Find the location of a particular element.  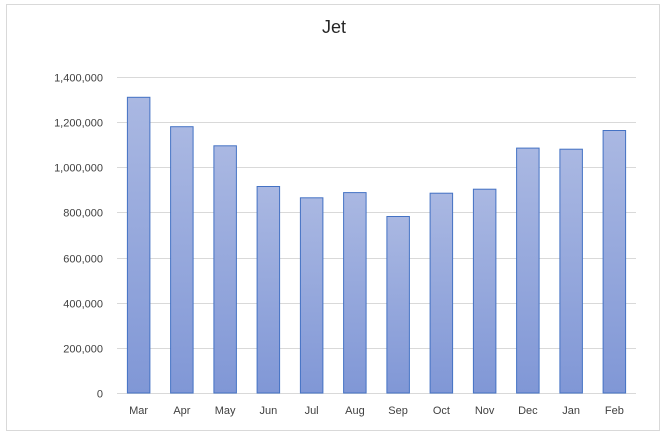

y-tick-label: 200,000 is located at coordinates (83, 350).